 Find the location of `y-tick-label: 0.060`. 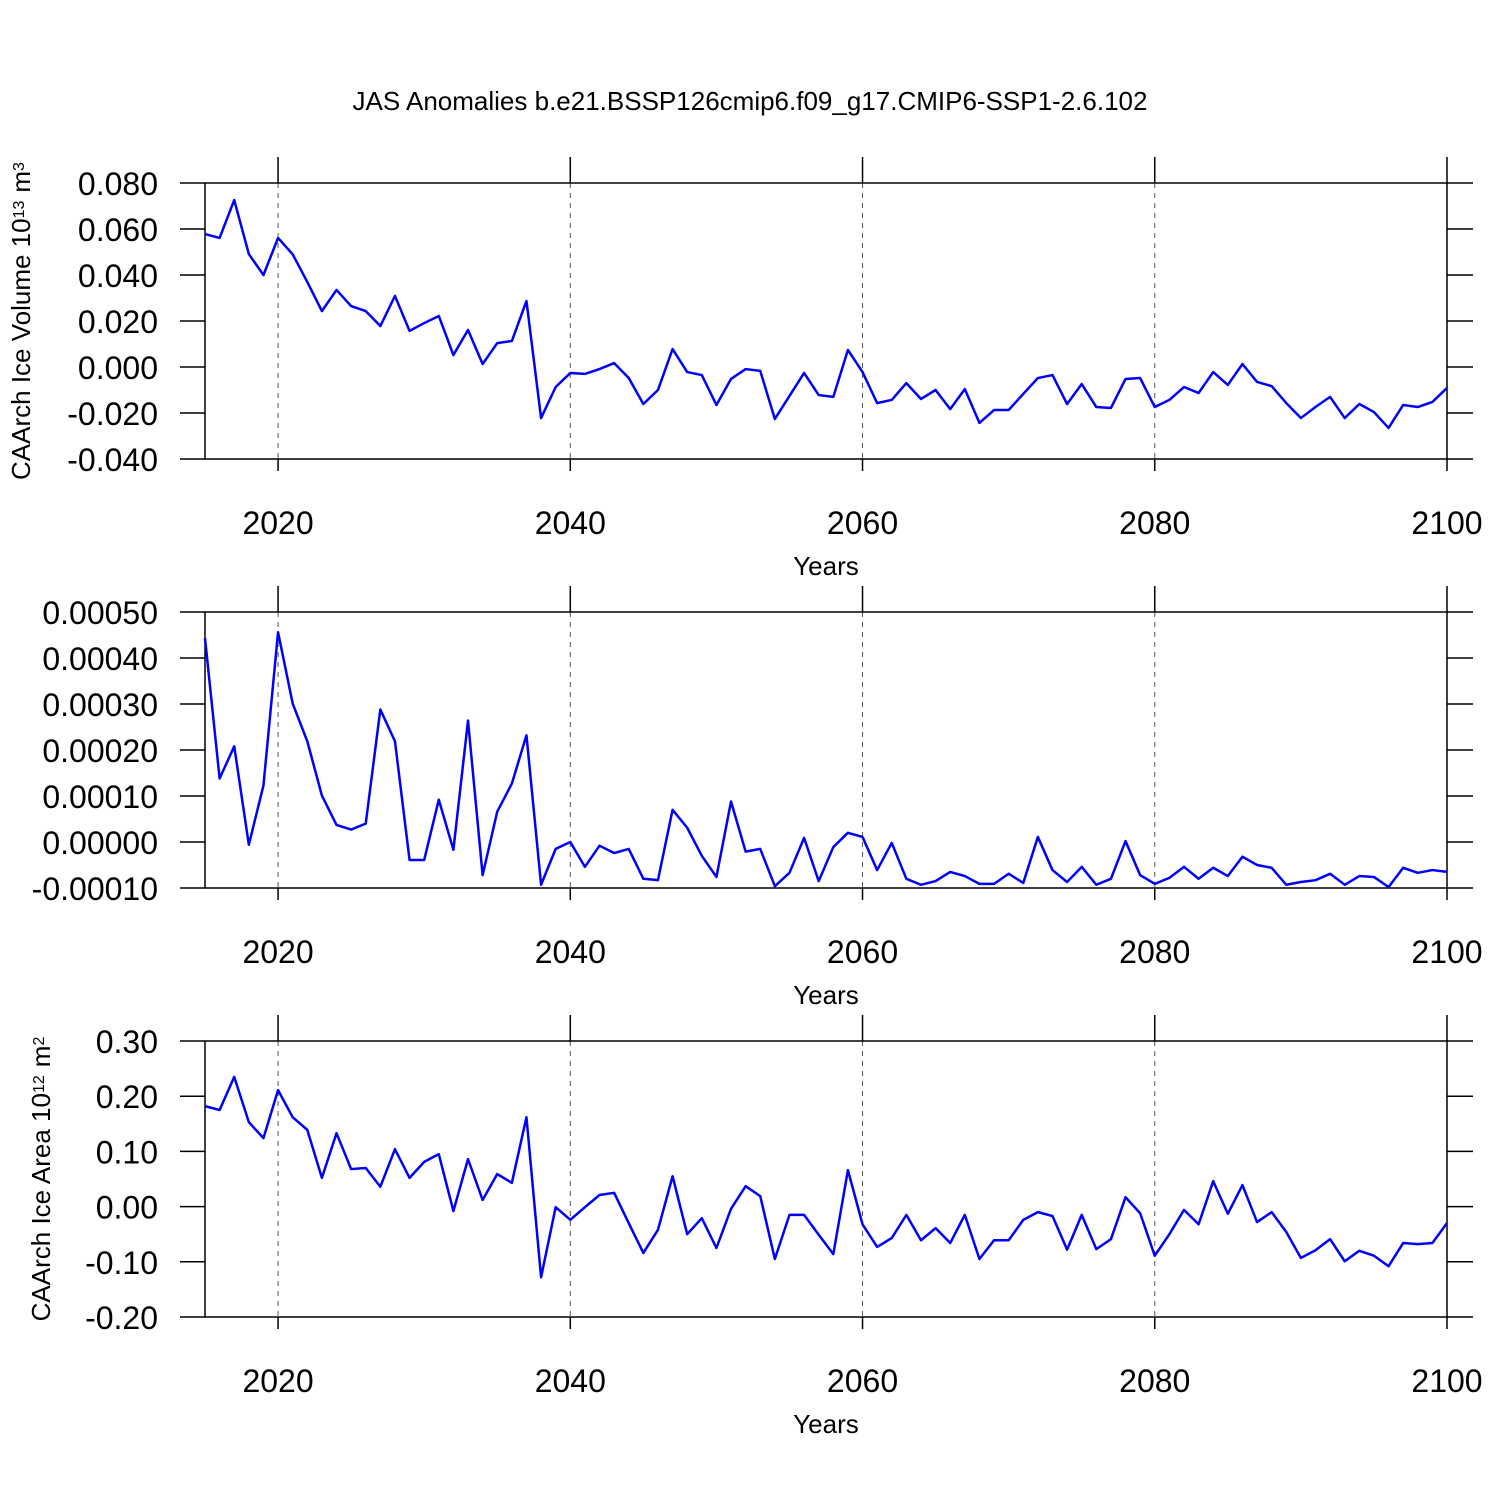

y-tick-label: 0.060 is located at coordinates (118, 230).